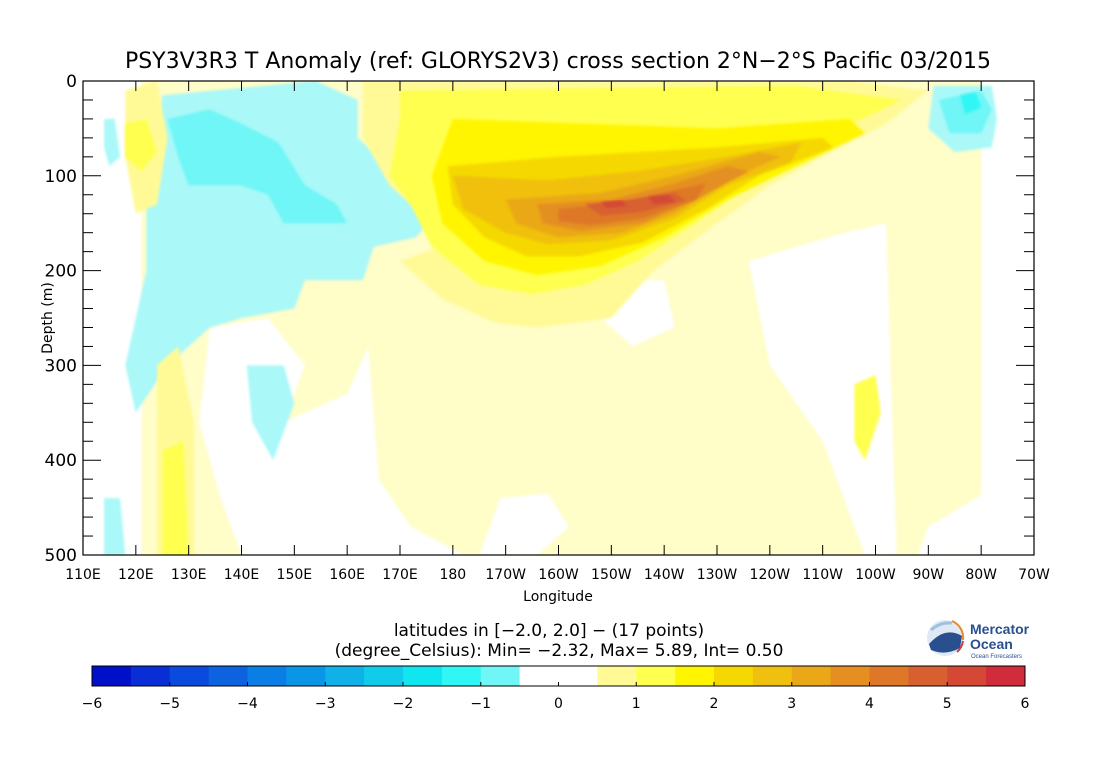 The height and width of the screenshot is (776, 1099). I want to click on x-tick-label: 70W, so click(1034, 575).